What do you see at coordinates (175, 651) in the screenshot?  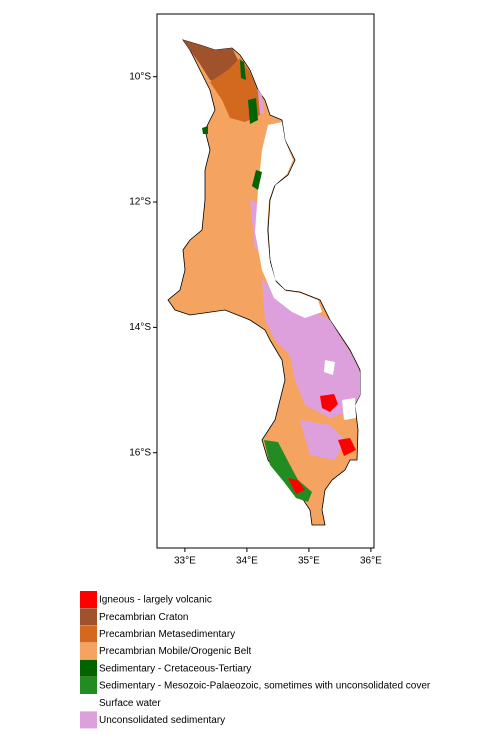 I see `legend-label: Precambrian Mobile/Orogenic Belt` at bounding box center [175, 651].